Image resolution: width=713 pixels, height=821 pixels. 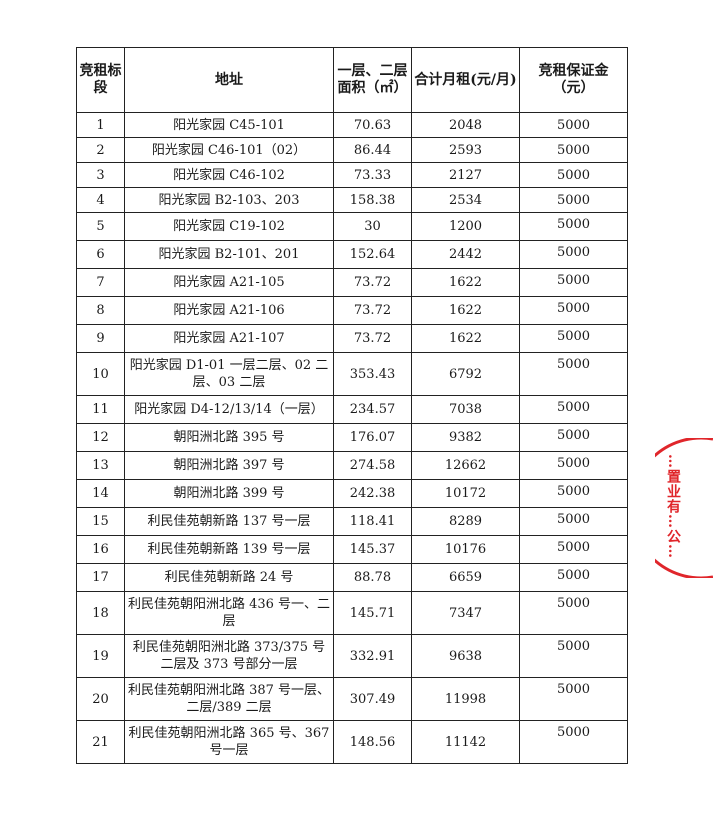 What do you see at coordinates (465, 254) in the screenshot?
I see `cell-monthly-rent: 2442` at bounding box center [465, 254].